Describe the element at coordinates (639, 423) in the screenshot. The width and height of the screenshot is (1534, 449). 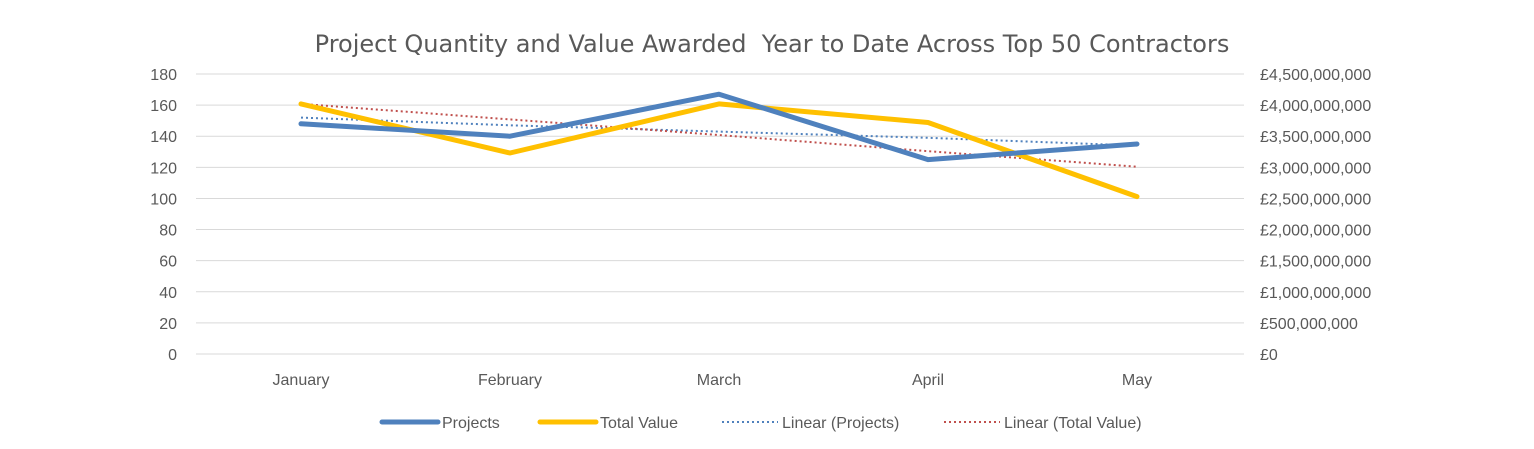
I see `legend-label: Total Value` at that location.